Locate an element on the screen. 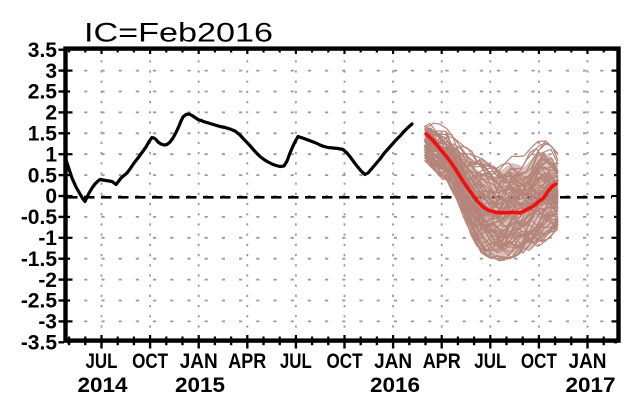 This screenshot has height=411, width=635. svg-text: 3.5 is located at coordinates (43, 50).